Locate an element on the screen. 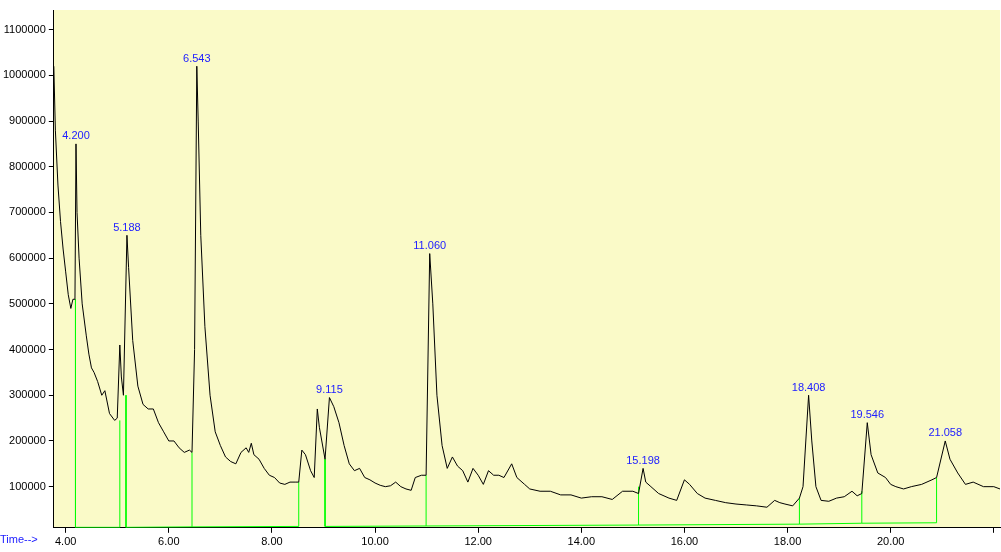 The width and height of the screenshot is (1001, 552). annotation: 4.200 is located at coordinates (76, 135).